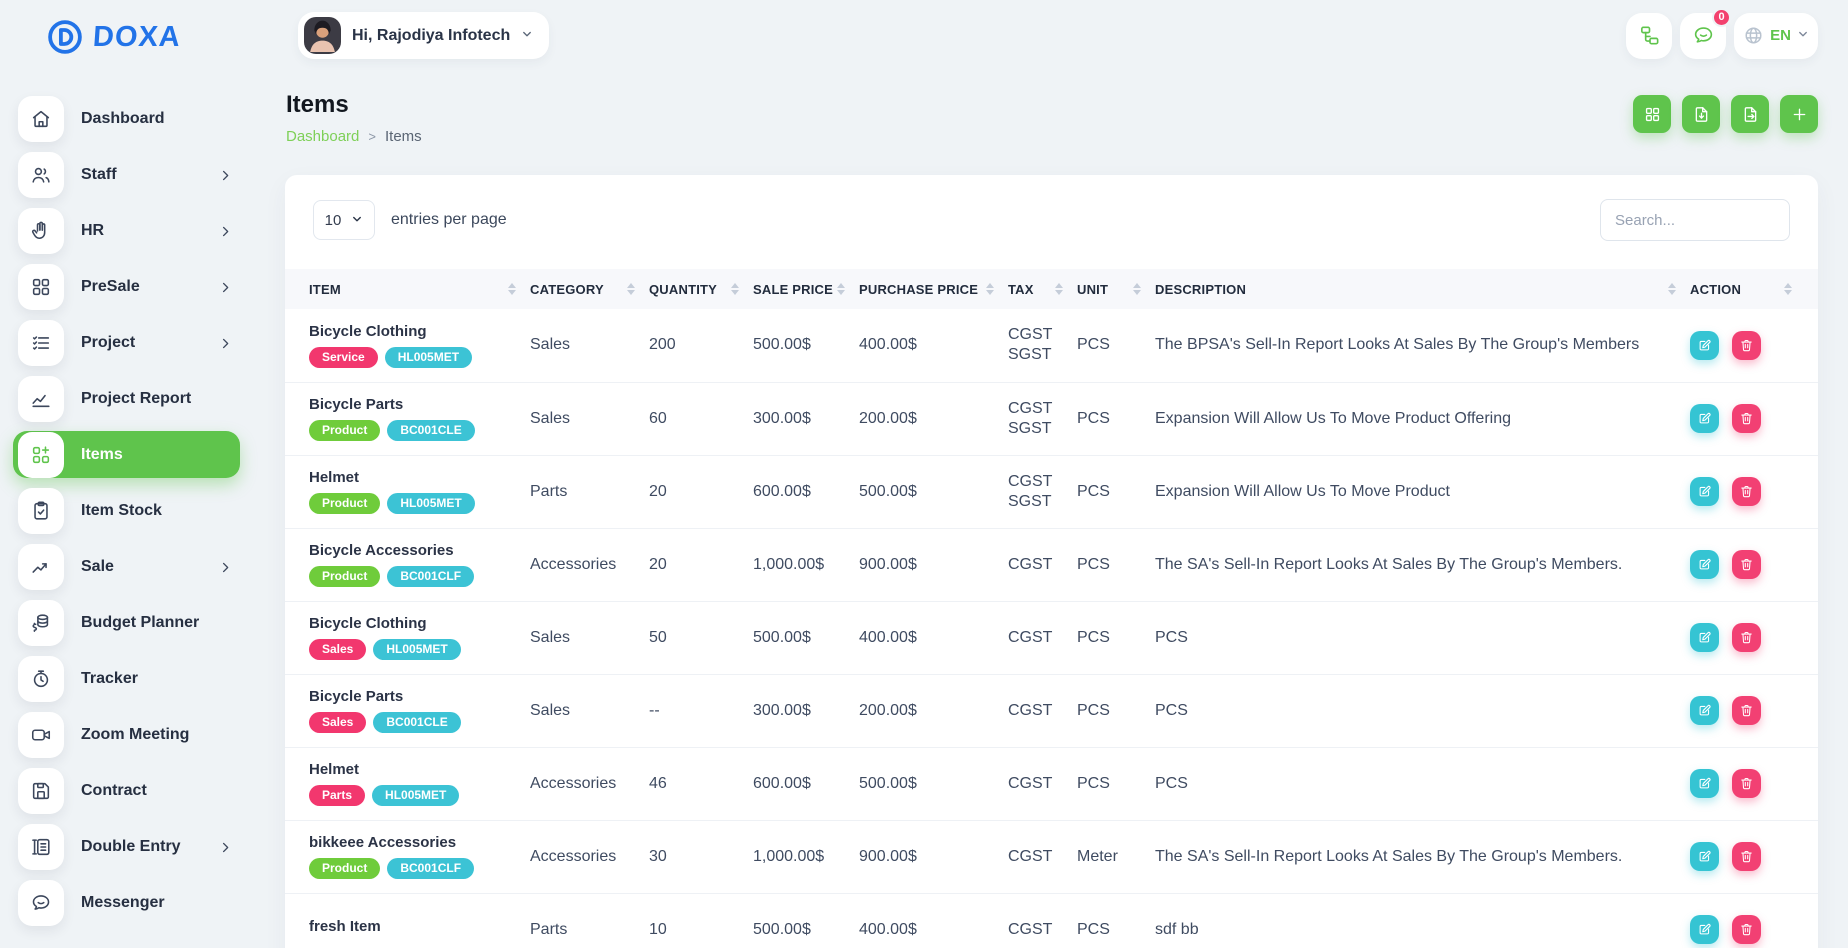 The image size is (1848, 948). What do you see at coordinates (589, 856) in the screenshot?
I see `cell-category: Accessories` at bounding box center [589, 856].